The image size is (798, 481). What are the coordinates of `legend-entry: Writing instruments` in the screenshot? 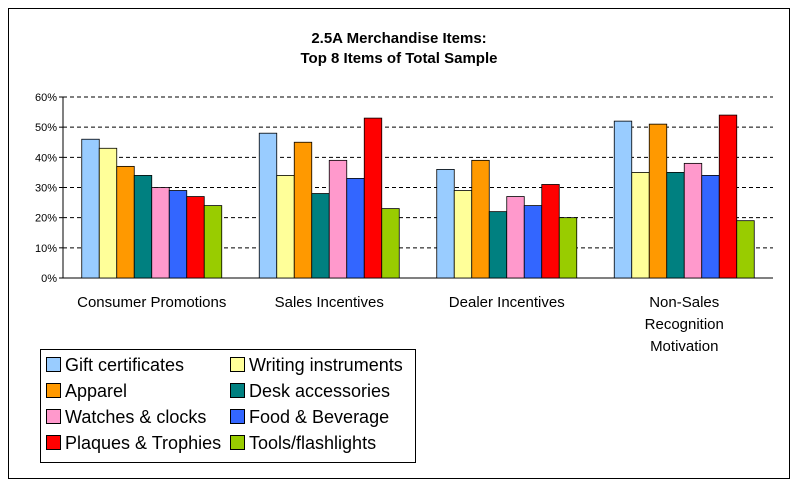 It's located at (316, 365).